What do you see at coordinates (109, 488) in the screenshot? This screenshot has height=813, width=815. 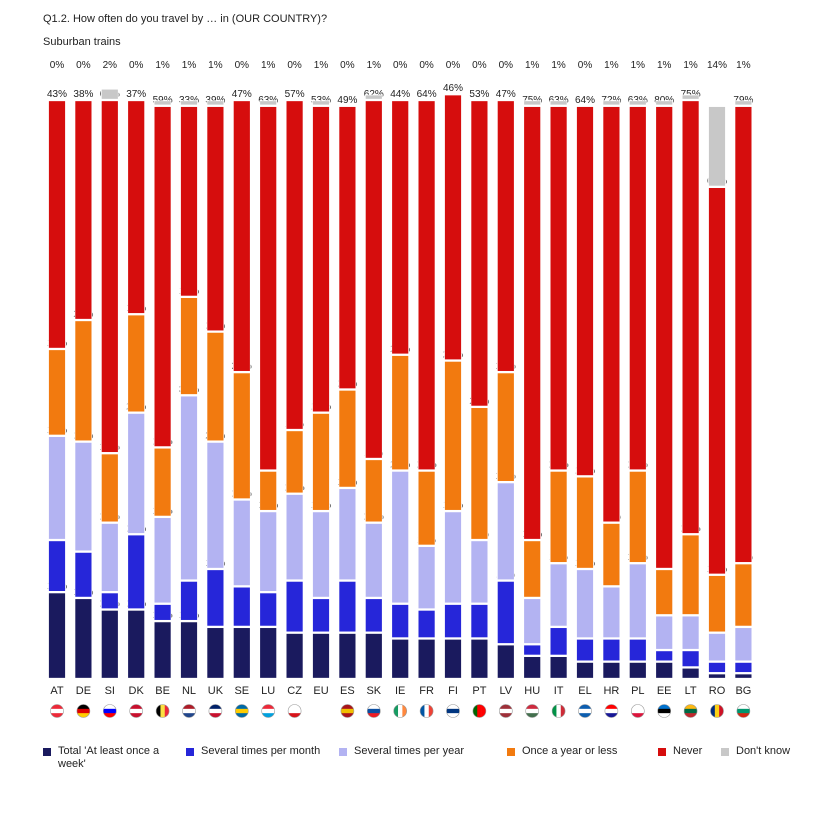 I see `bar-segment-si-s3` at bounding box center [109, 488].